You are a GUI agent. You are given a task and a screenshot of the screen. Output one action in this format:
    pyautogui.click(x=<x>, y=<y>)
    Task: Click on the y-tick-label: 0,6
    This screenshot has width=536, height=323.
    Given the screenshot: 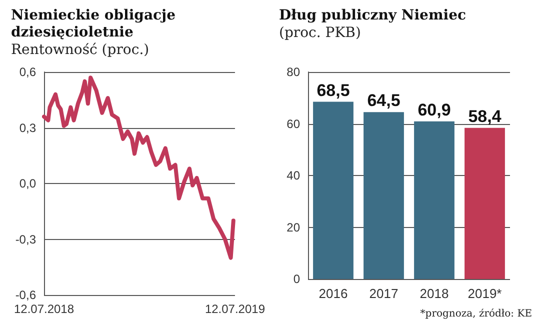 What is the action you would take?
    pyautogui.click(x=27, y=72)
    